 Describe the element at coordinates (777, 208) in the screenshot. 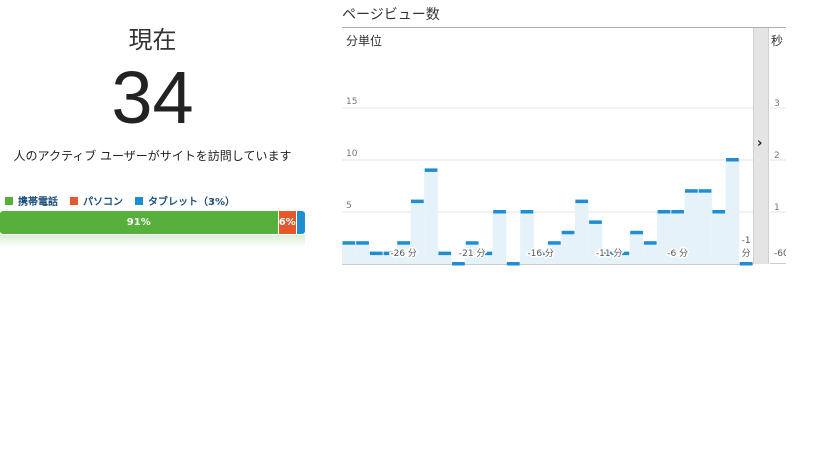

I see `right-y-tick-label-1: 1` at that location.